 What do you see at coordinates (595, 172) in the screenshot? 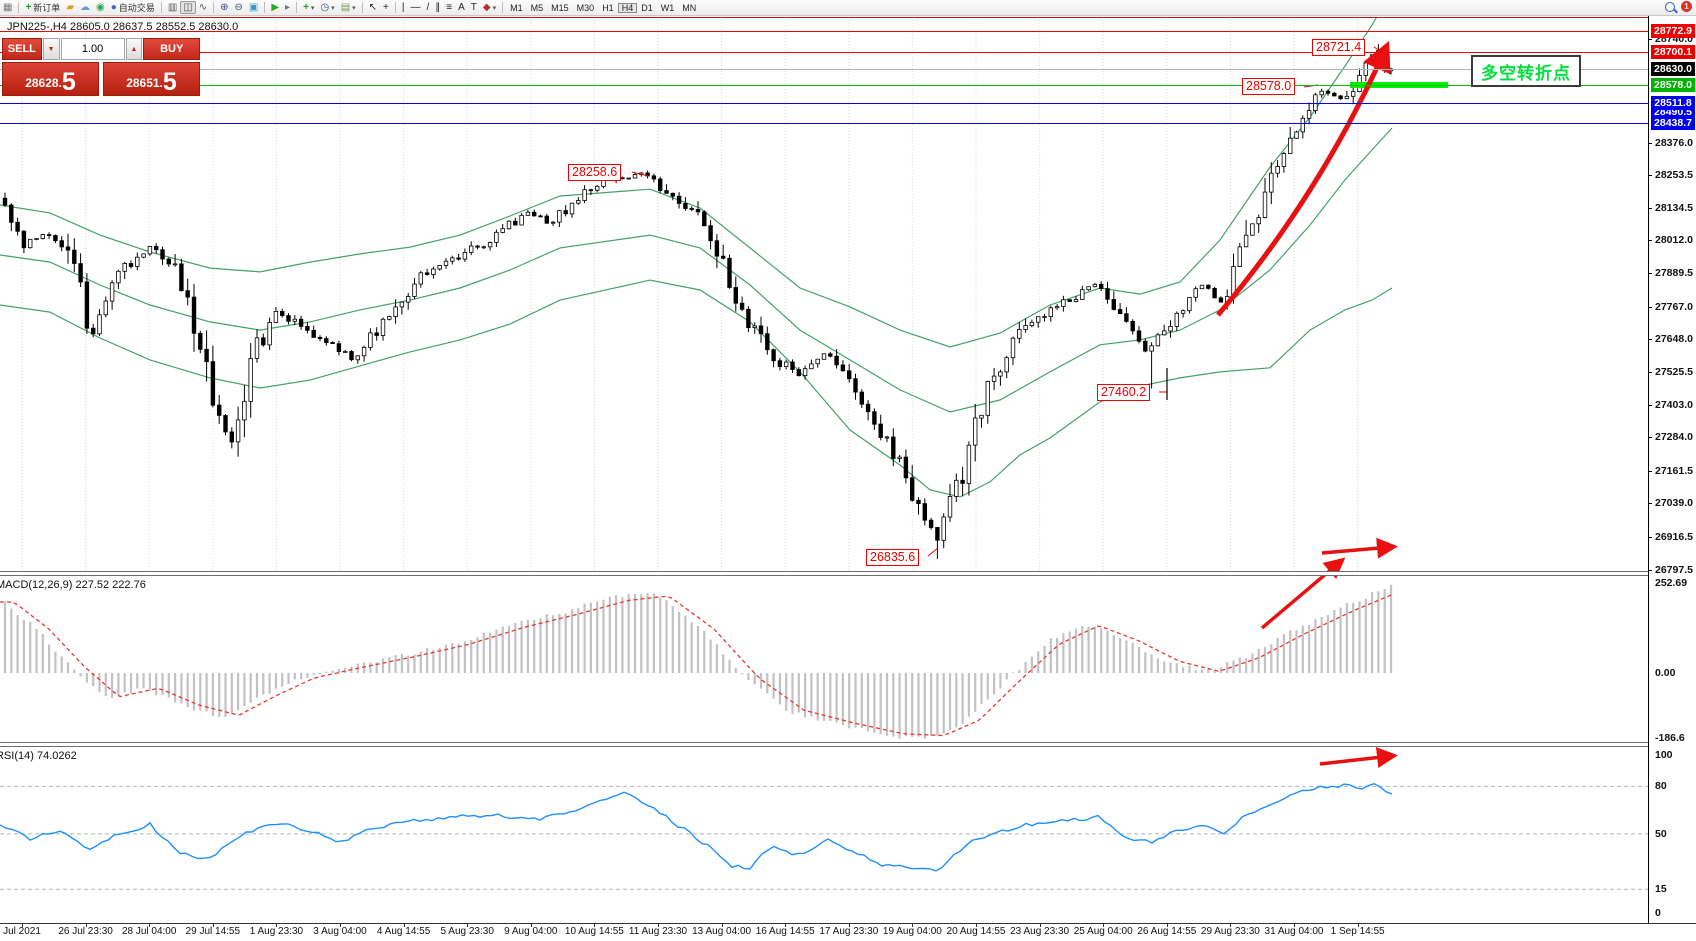
I see `price-annotation-label: 28258.6` at bounding box center [595, 172].